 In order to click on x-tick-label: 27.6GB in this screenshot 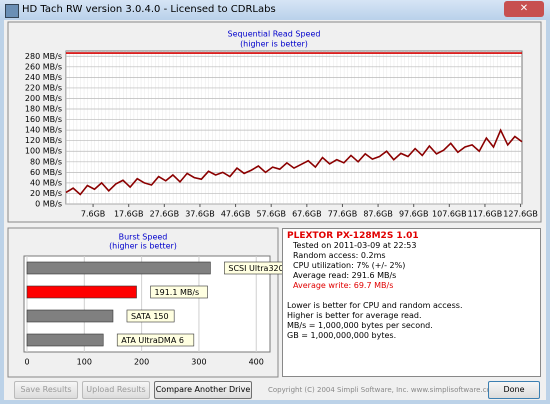, I will do `click(165, 214)`.